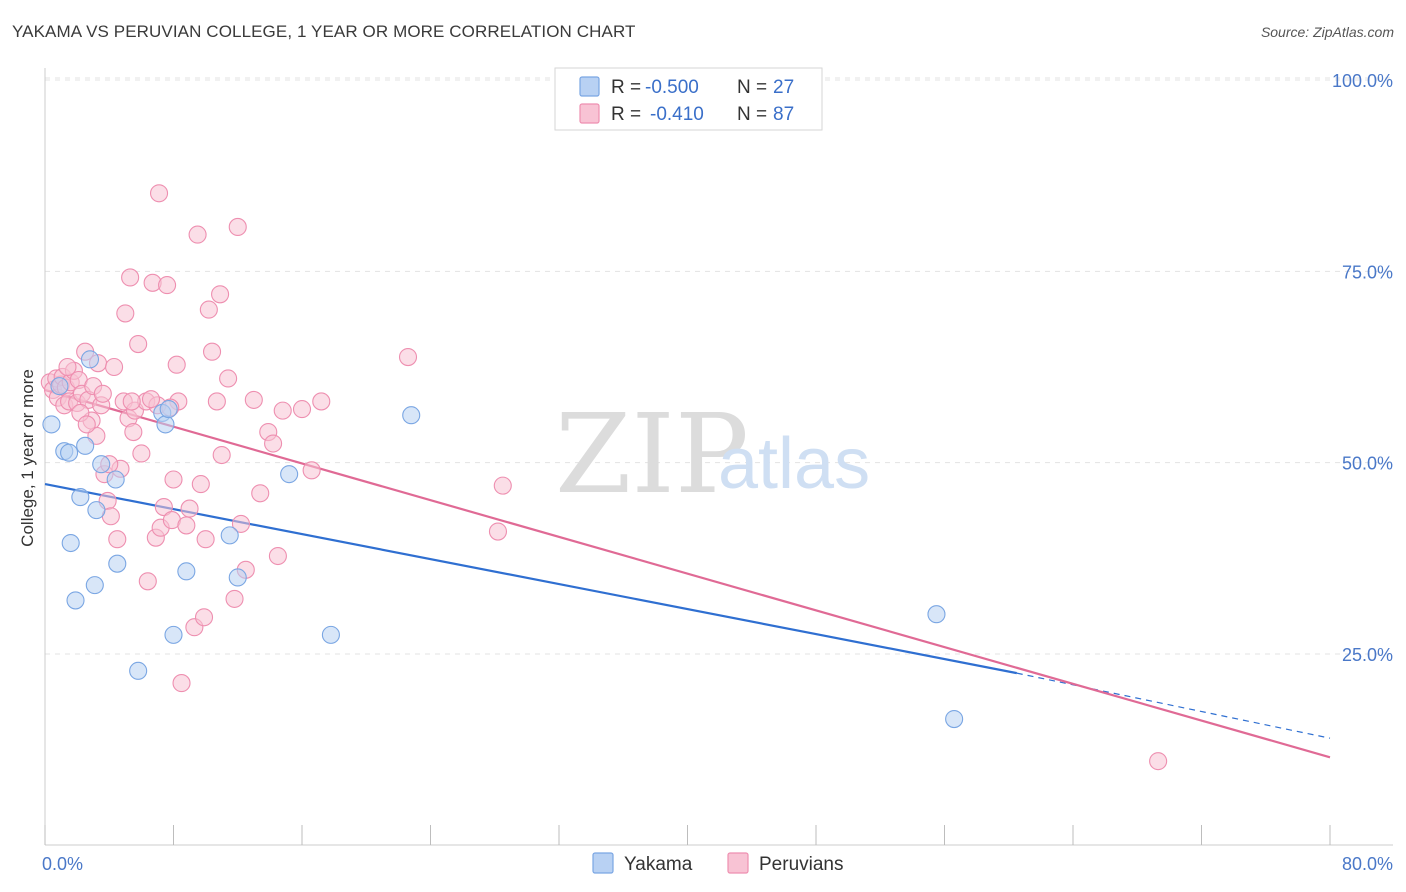  I want to click on watermark: ZIP atlas, so click(712, 454).